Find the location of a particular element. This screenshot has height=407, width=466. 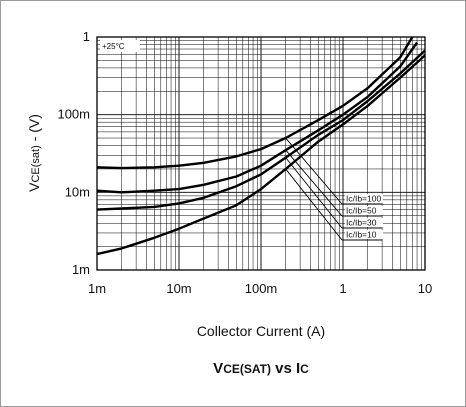

temperature-note: +25°C is located at coordinates (113, 46).